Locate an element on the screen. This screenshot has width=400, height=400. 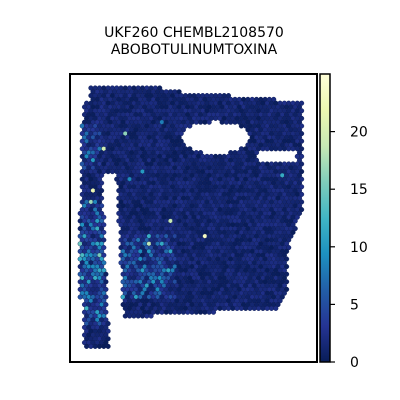
colorbar-tick-label-10: 10 is located at coordinates (359, 248).